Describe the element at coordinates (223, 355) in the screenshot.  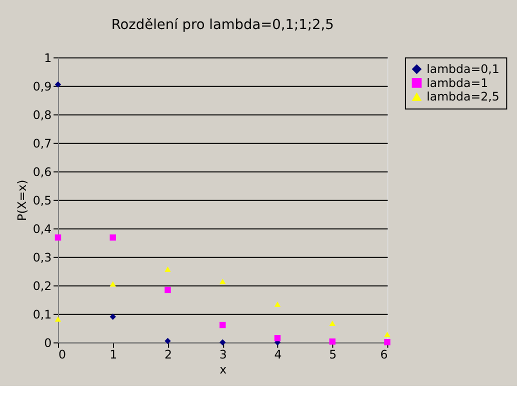
I see `x-tick-label: 3` at that location.